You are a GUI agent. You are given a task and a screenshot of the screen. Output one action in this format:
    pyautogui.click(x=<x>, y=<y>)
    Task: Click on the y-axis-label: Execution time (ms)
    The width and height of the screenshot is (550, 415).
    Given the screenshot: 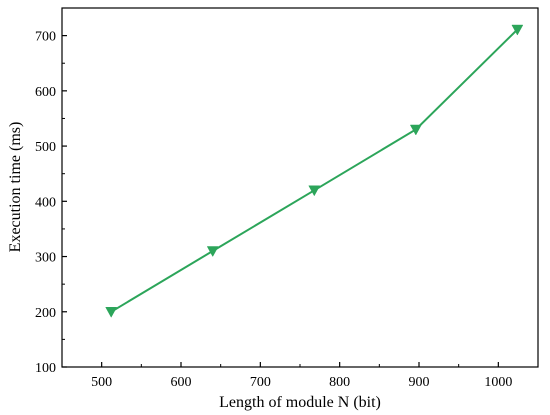 What is the action you would take?
    pyautogui.click(x=15, y=187)
    